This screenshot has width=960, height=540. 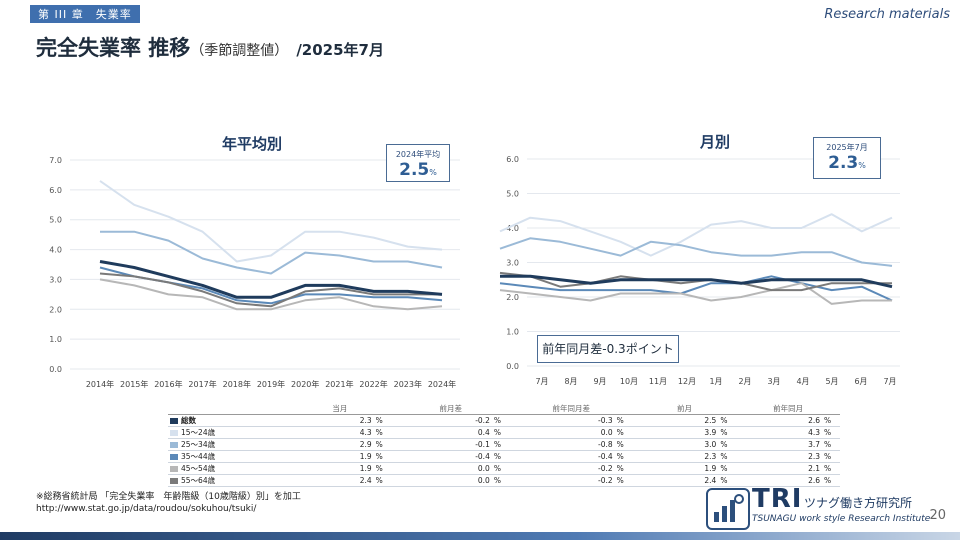 I want to click on annual-xtick: 2017年, so click(x=202, y=384).